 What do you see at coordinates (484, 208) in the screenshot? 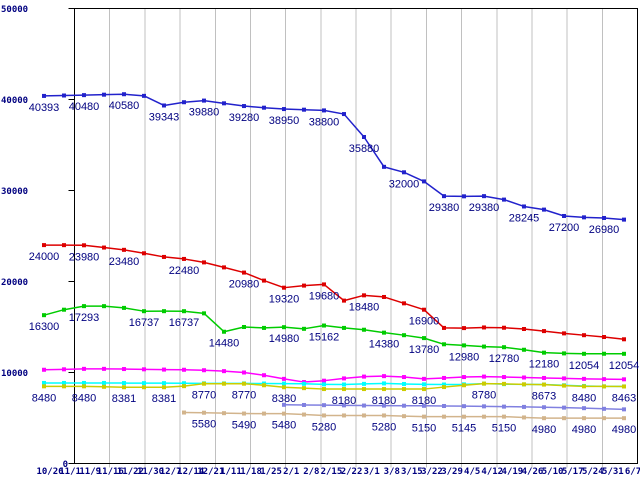
I see `series-blue-value-label: 29380` at bounding box center [484, 208].